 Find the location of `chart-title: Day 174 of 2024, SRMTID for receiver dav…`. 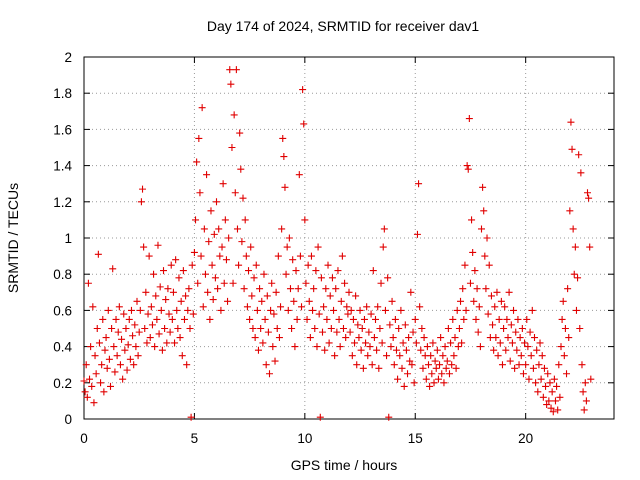

chart-title: Day 174 of 2024, SRMTID for receiver dav… is located at coordinates (343, 26).